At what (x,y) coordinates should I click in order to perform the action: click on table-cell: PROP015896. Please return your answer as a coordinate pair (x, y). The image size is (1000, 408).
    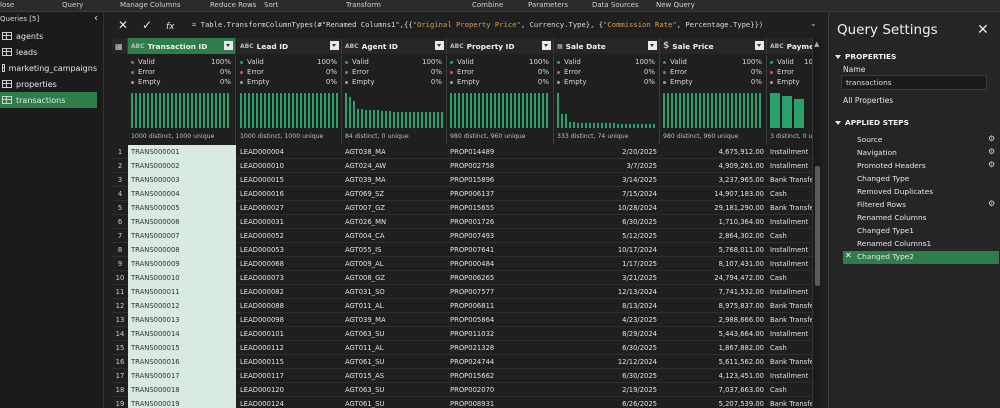
    Looking at the image, I should click on (472, 180).